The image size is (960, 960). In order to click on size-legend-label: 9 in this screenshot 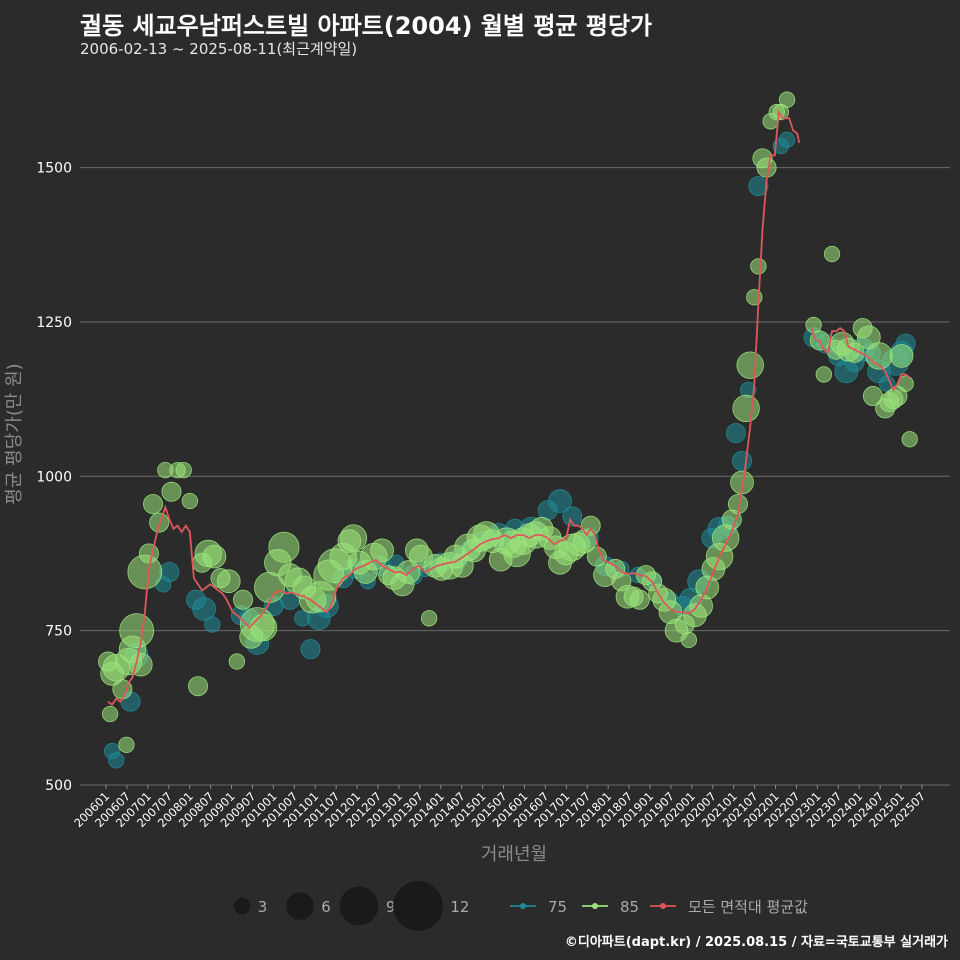, I will do `click(391, 907)`.